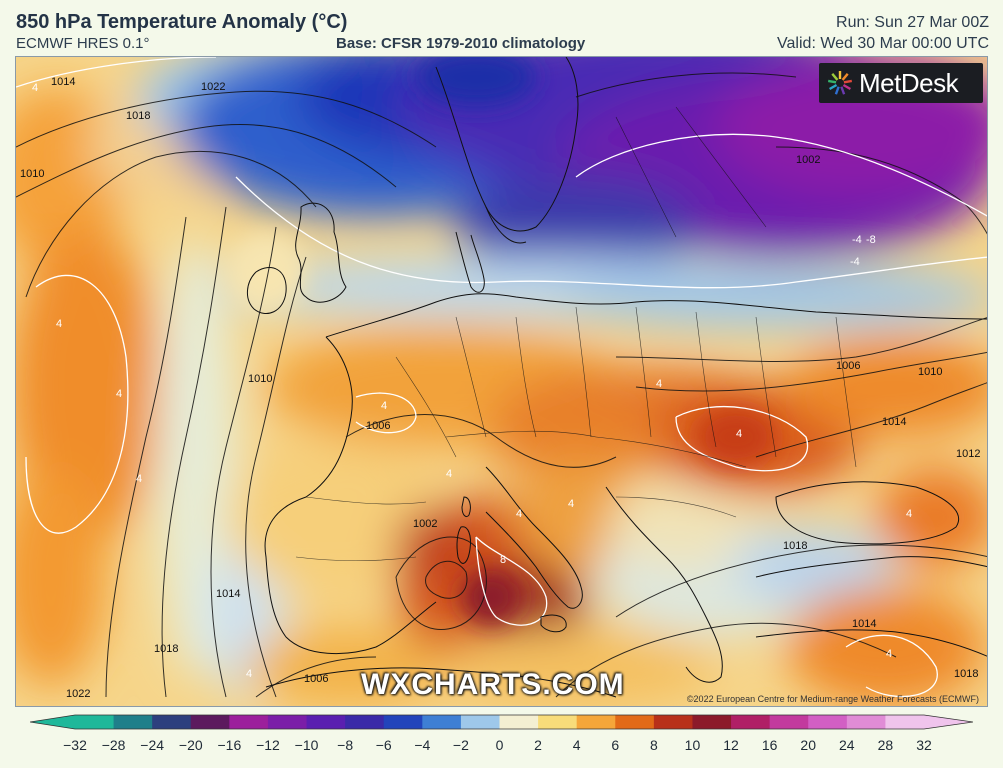 This screenshot has width=1003, height=768. Describe the element at coordinates (840, 83) in the screenshot. I see `metdesk-logo-icon` at that location.